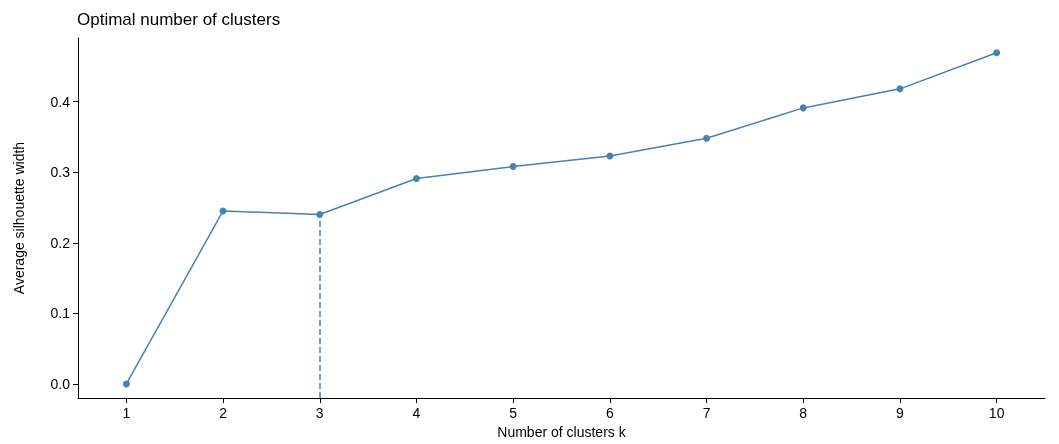  Describe the element at coordinates (706, 413) in the screenshot. I see `x-tick-label: 7` at that location.